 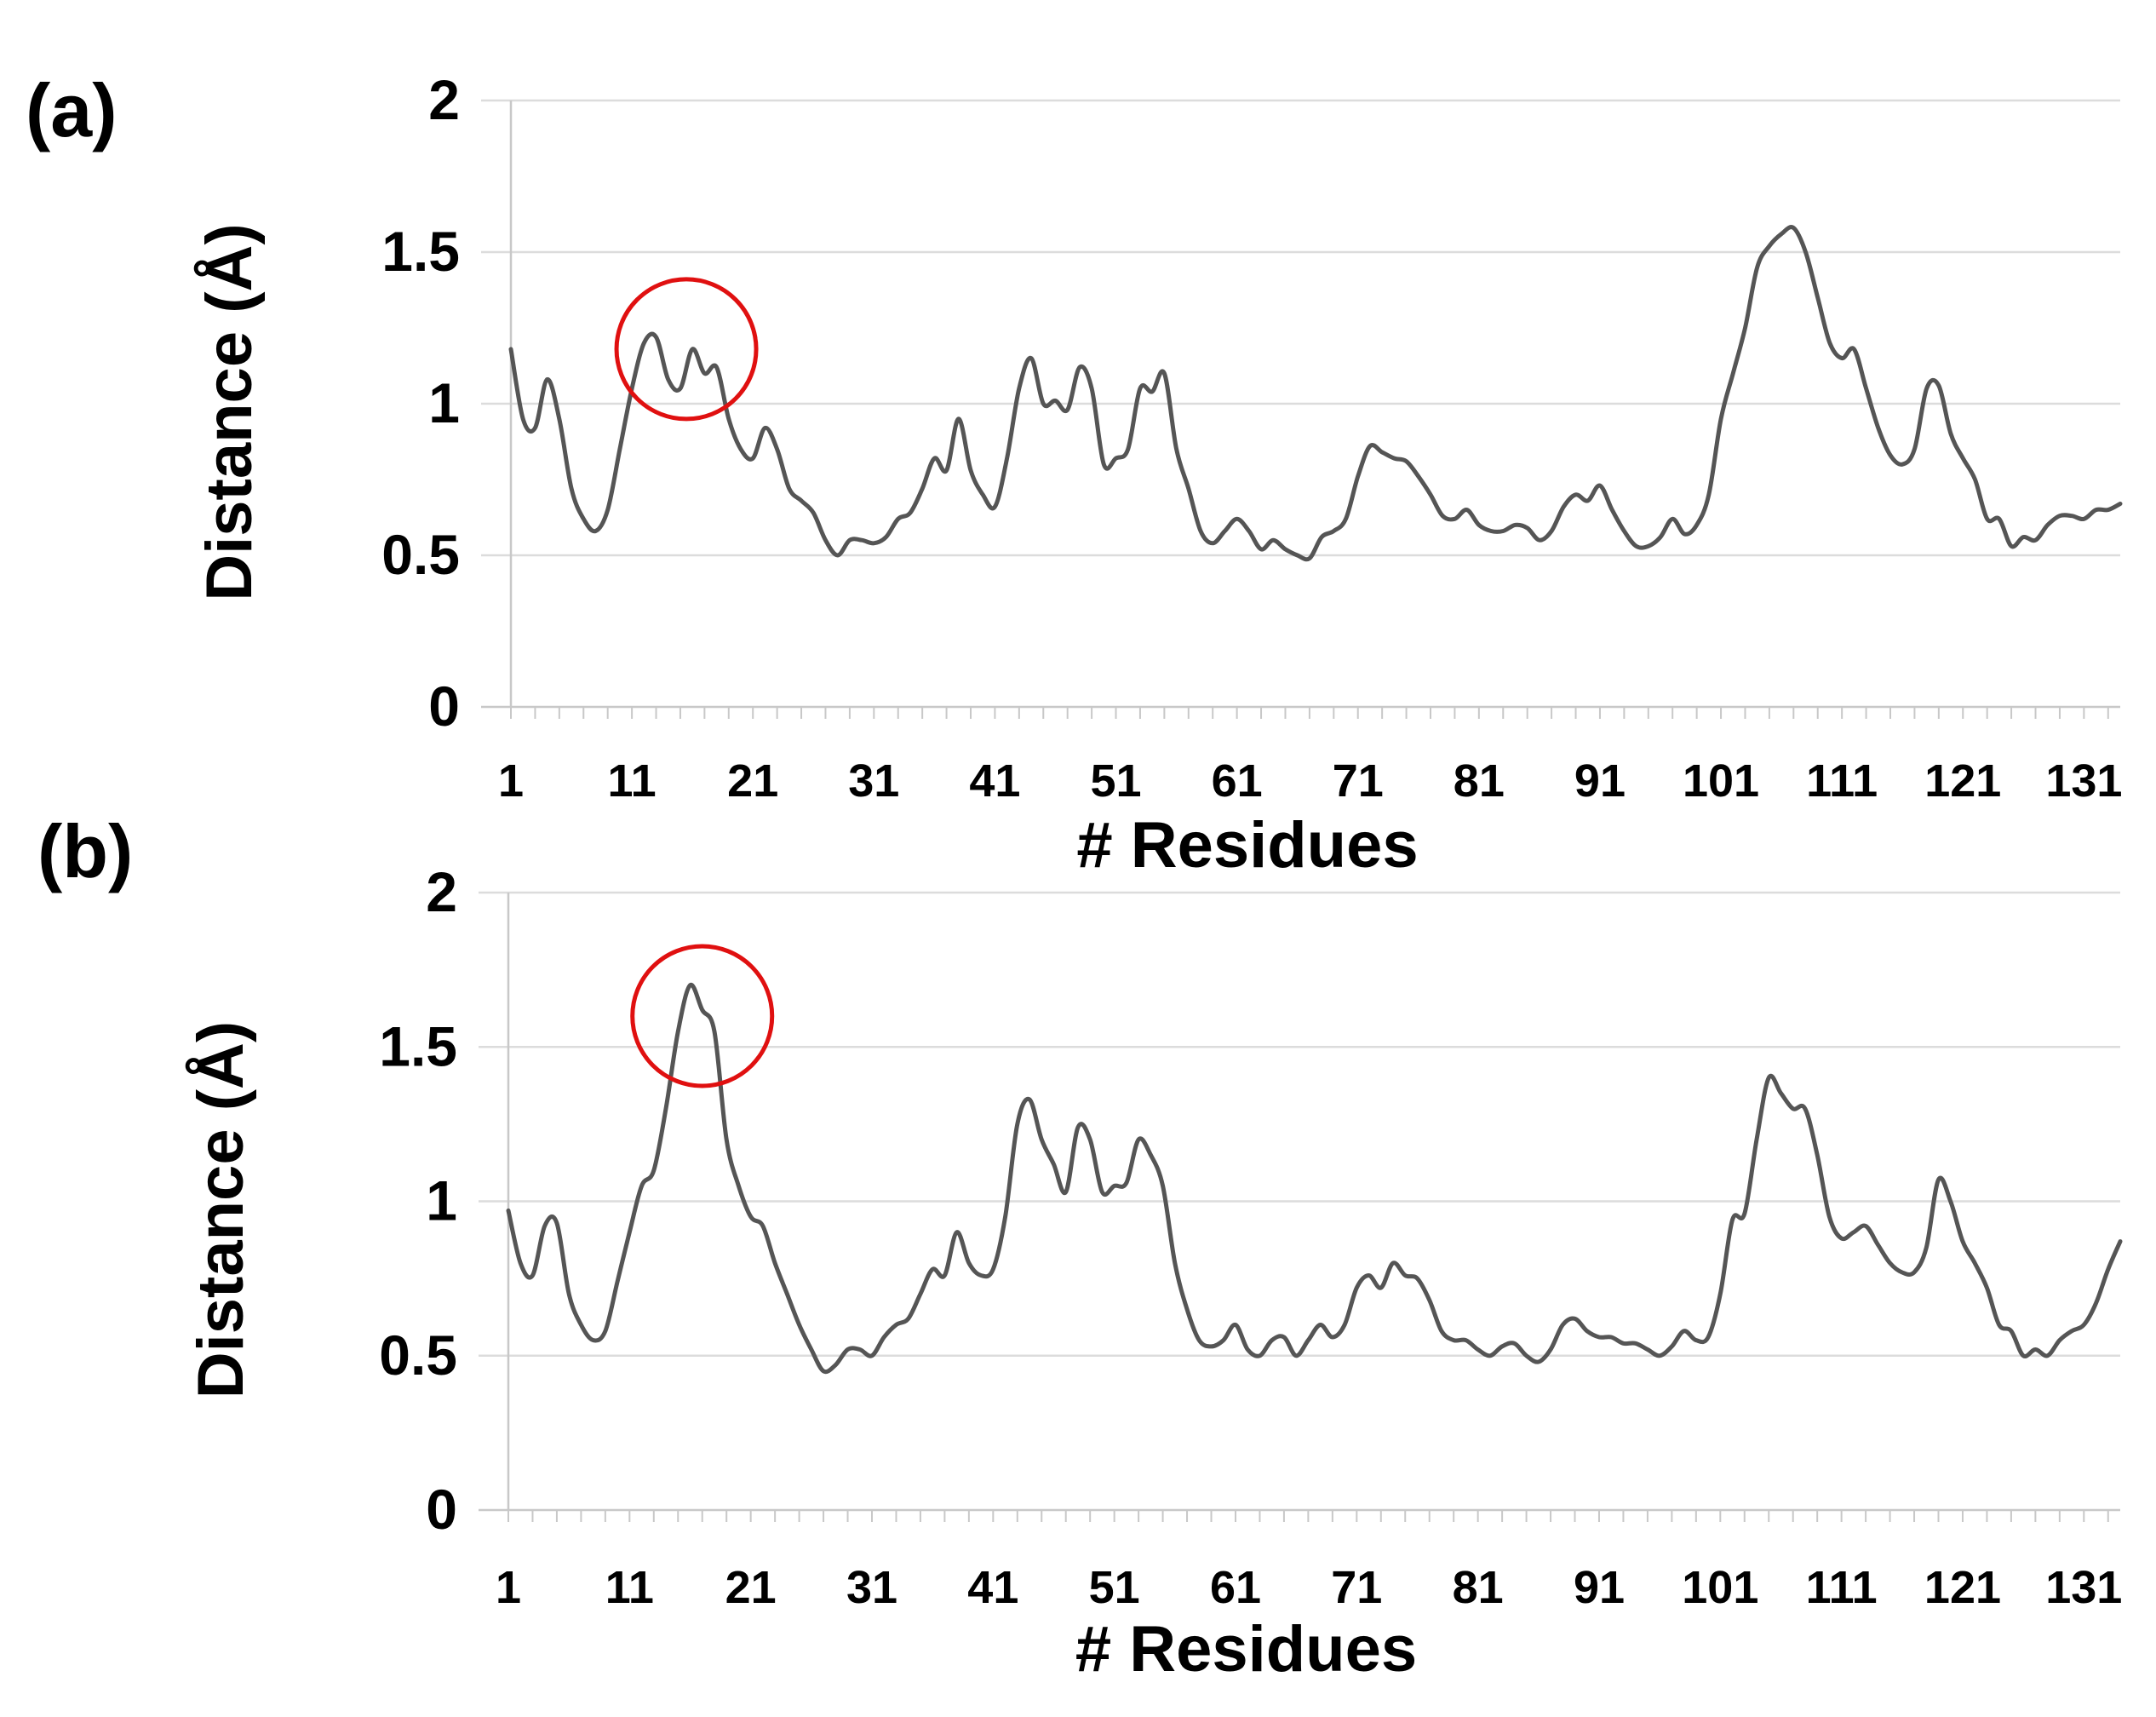 I want to click on data-series-line, so click(x=1315, y=393).